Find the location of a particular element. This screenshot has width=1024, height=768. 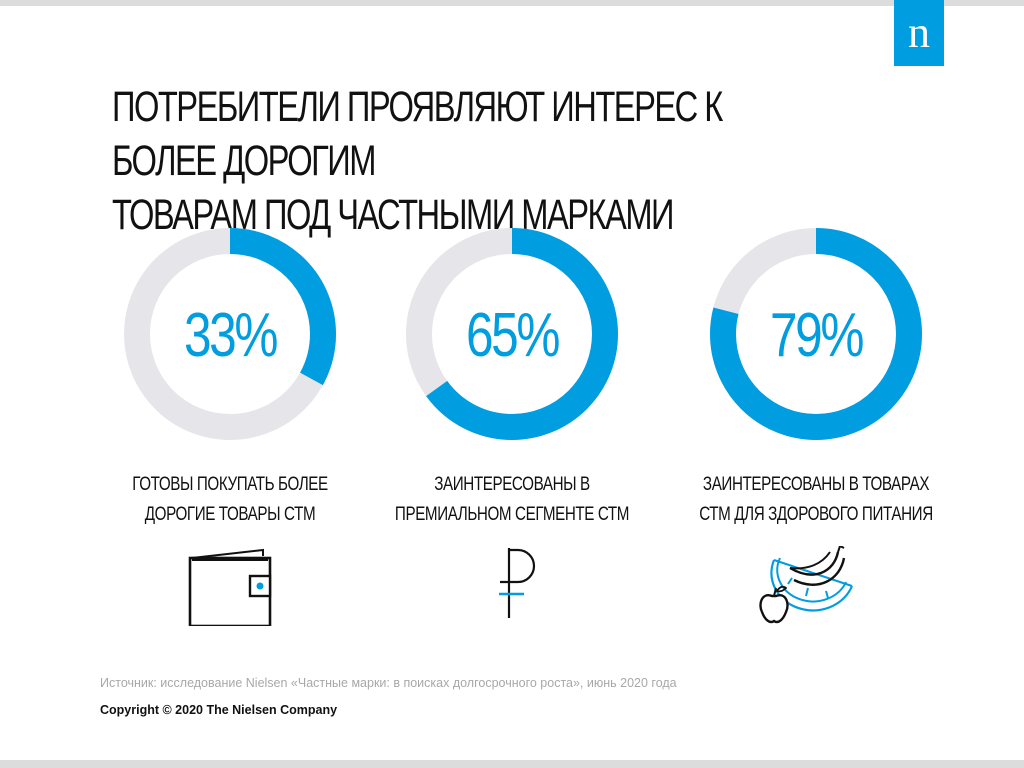

top-band is located at coordinates (512, 3).